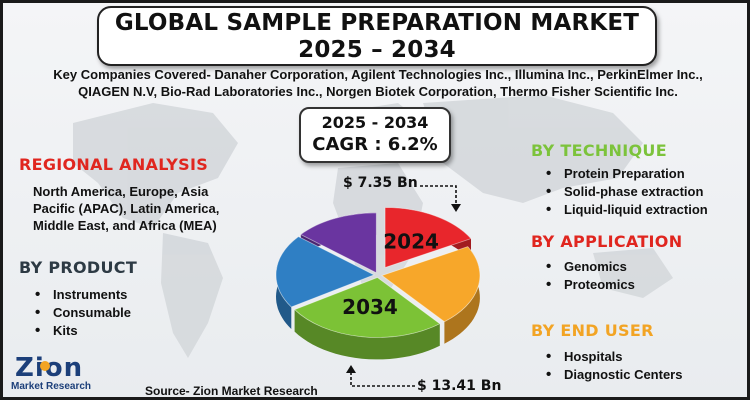 This screenshot has width=750, height=400. I want to click on regional-text-line: Pacific (APAC), Latin America,, so click(126, 208).